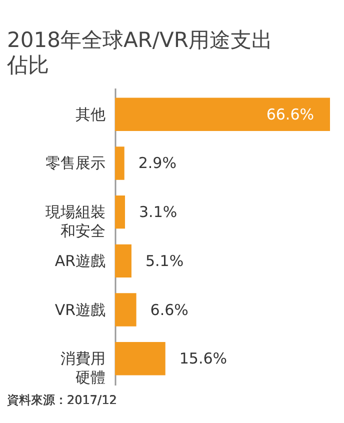 The image size is (344, 423). Describe the element at coordinates (80, 309) in the screenshot. I see `y-tick-label: VR遊戲` at that location.